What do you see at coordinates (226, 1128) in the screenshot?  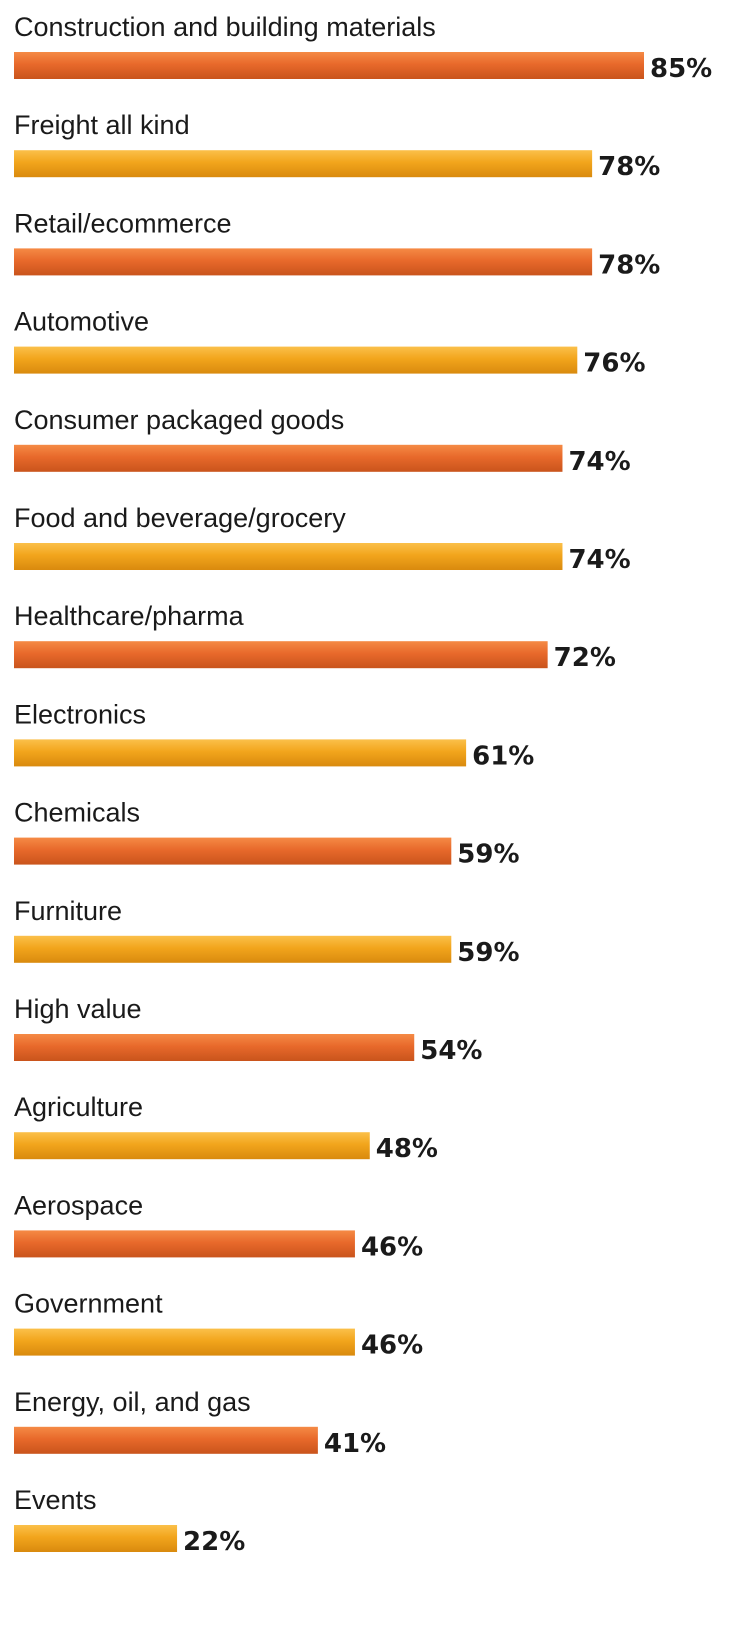 I see `bar-row: Agriculture 48%` at bounding box center [226, 1128].